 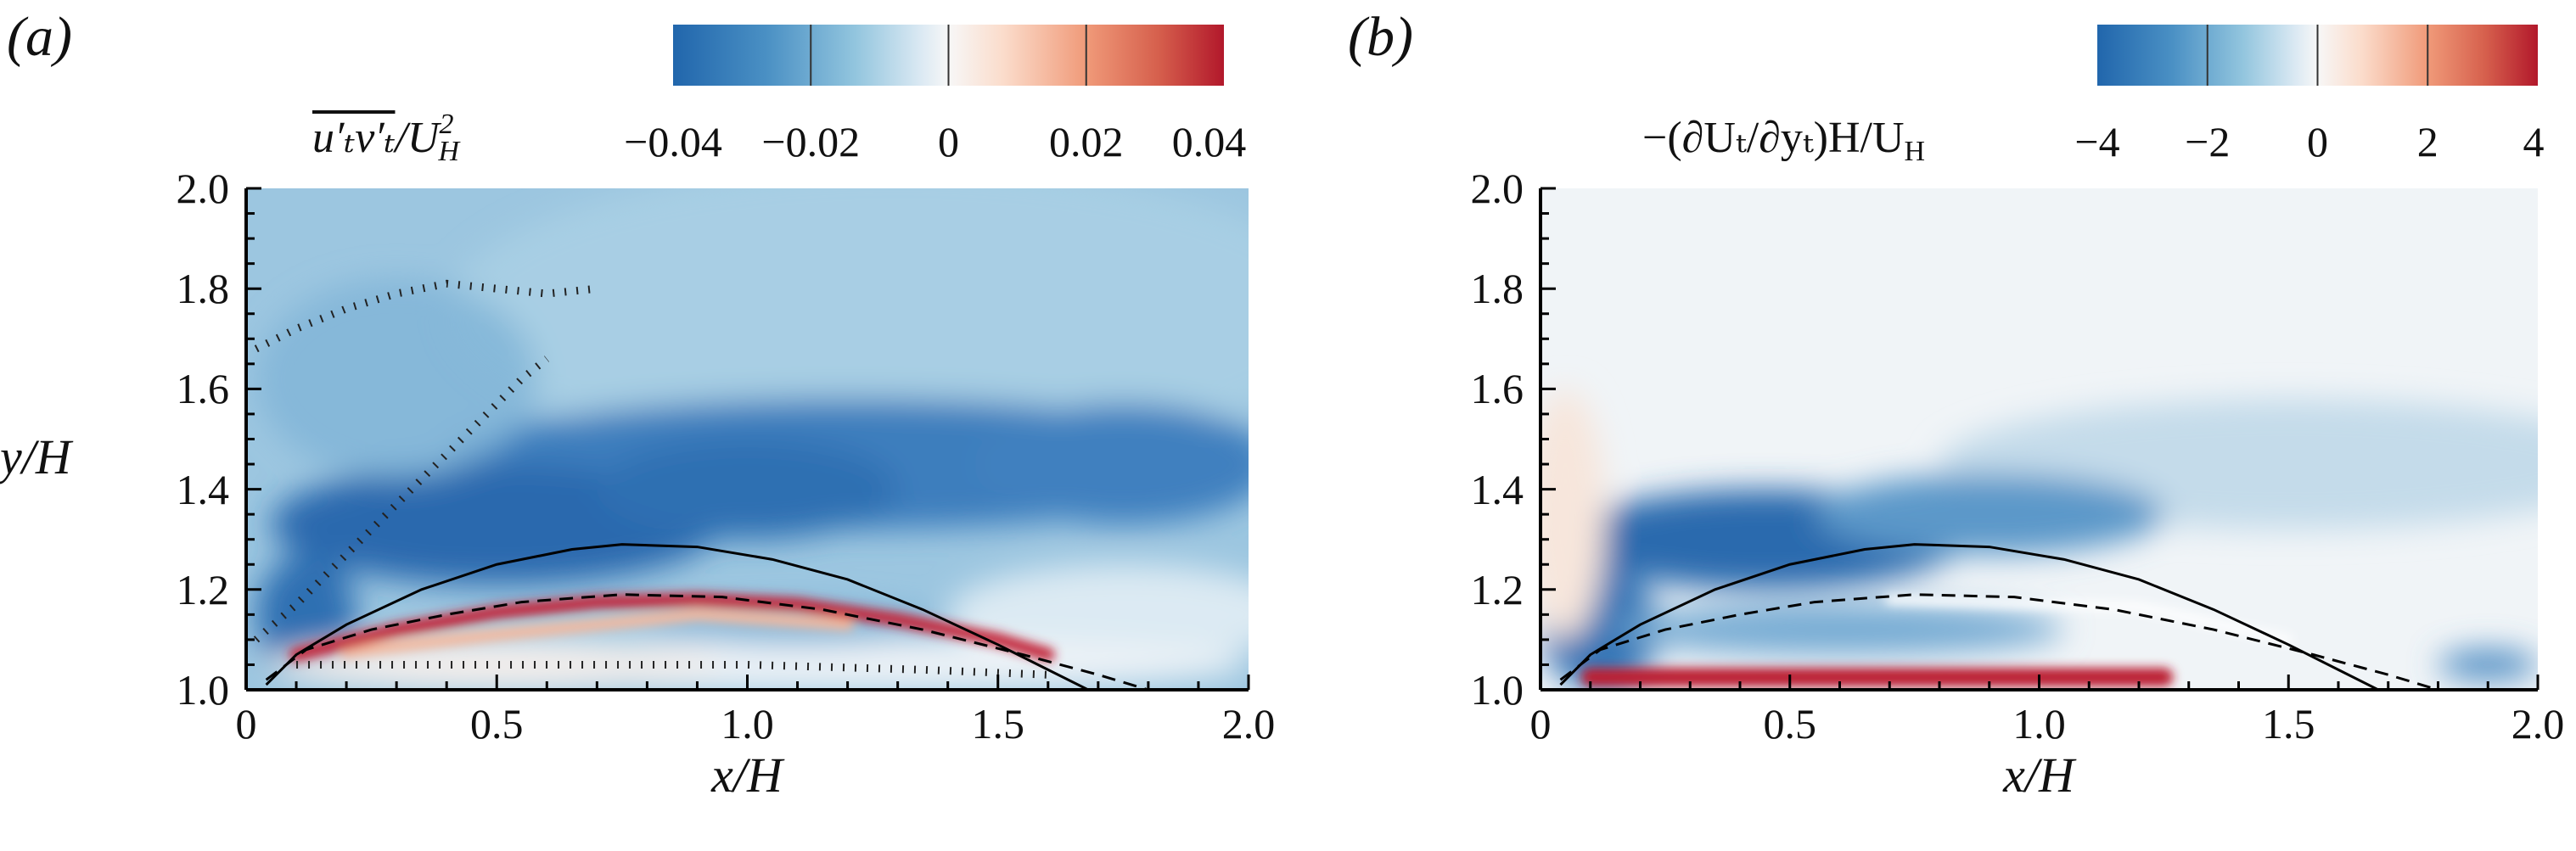 I want to click on heatmap-blobs, so click(x=2039, y=539).